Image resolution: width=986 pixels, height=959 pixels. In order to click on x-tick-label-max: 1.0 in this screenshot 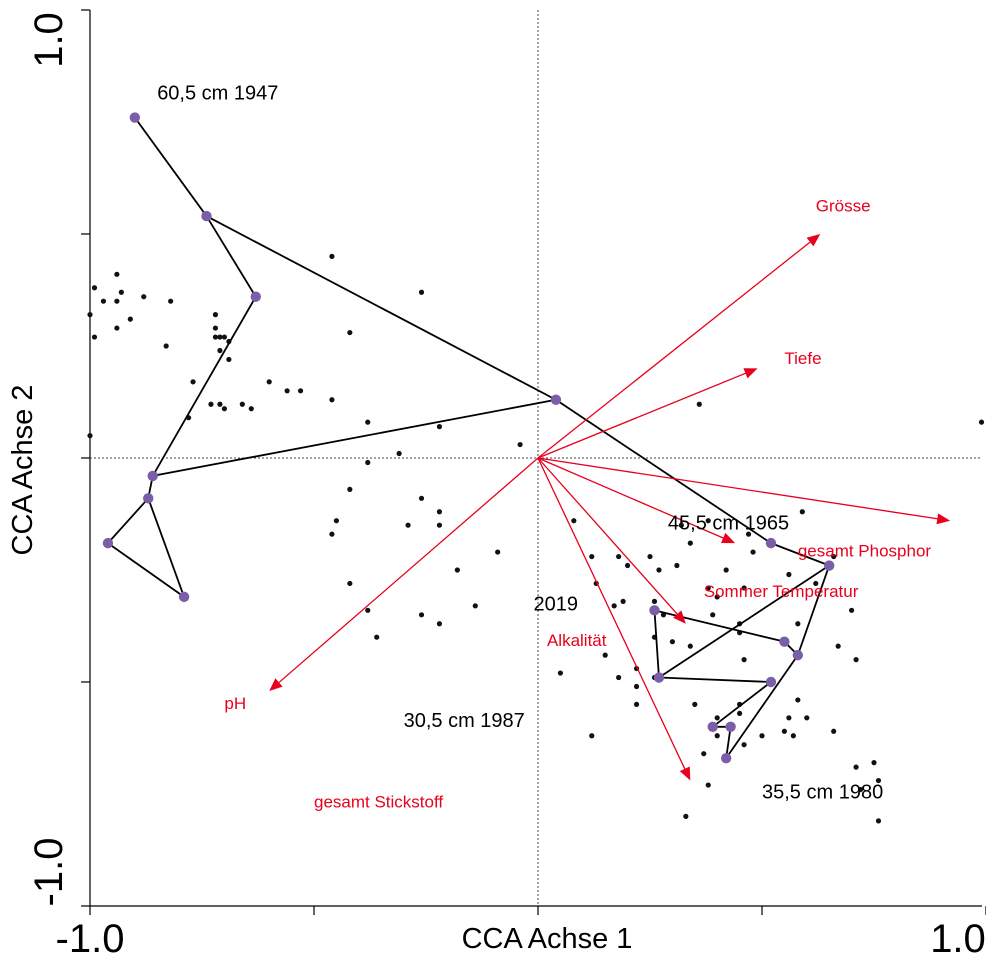, I will do `click(958, 938)`.